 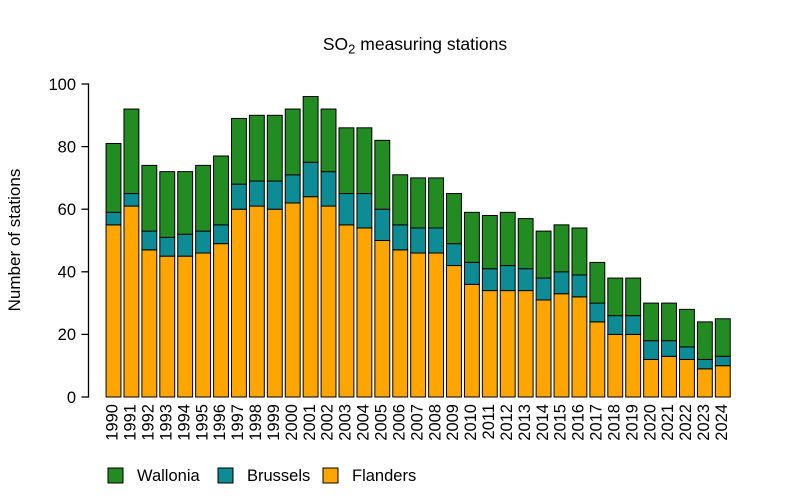 What do you see at coordinates (686, 378) in the screenshot?
I see `bar-segment-flanders-2022` at bounding box center [686, 378].